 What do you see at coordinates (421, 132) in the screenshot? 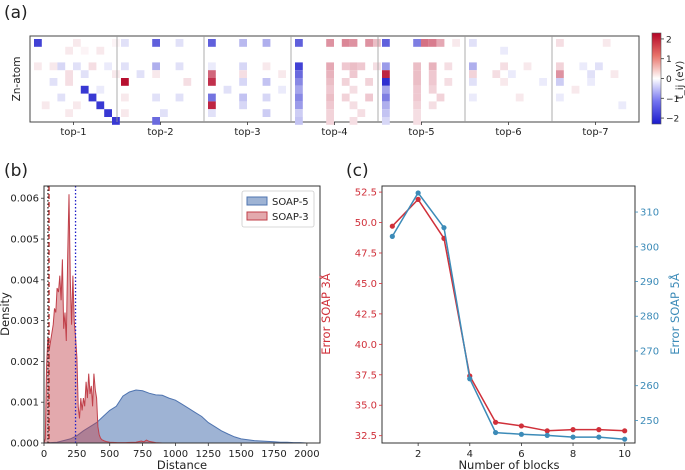
I see `group-label: top-5` at bounding box center [421, 132].